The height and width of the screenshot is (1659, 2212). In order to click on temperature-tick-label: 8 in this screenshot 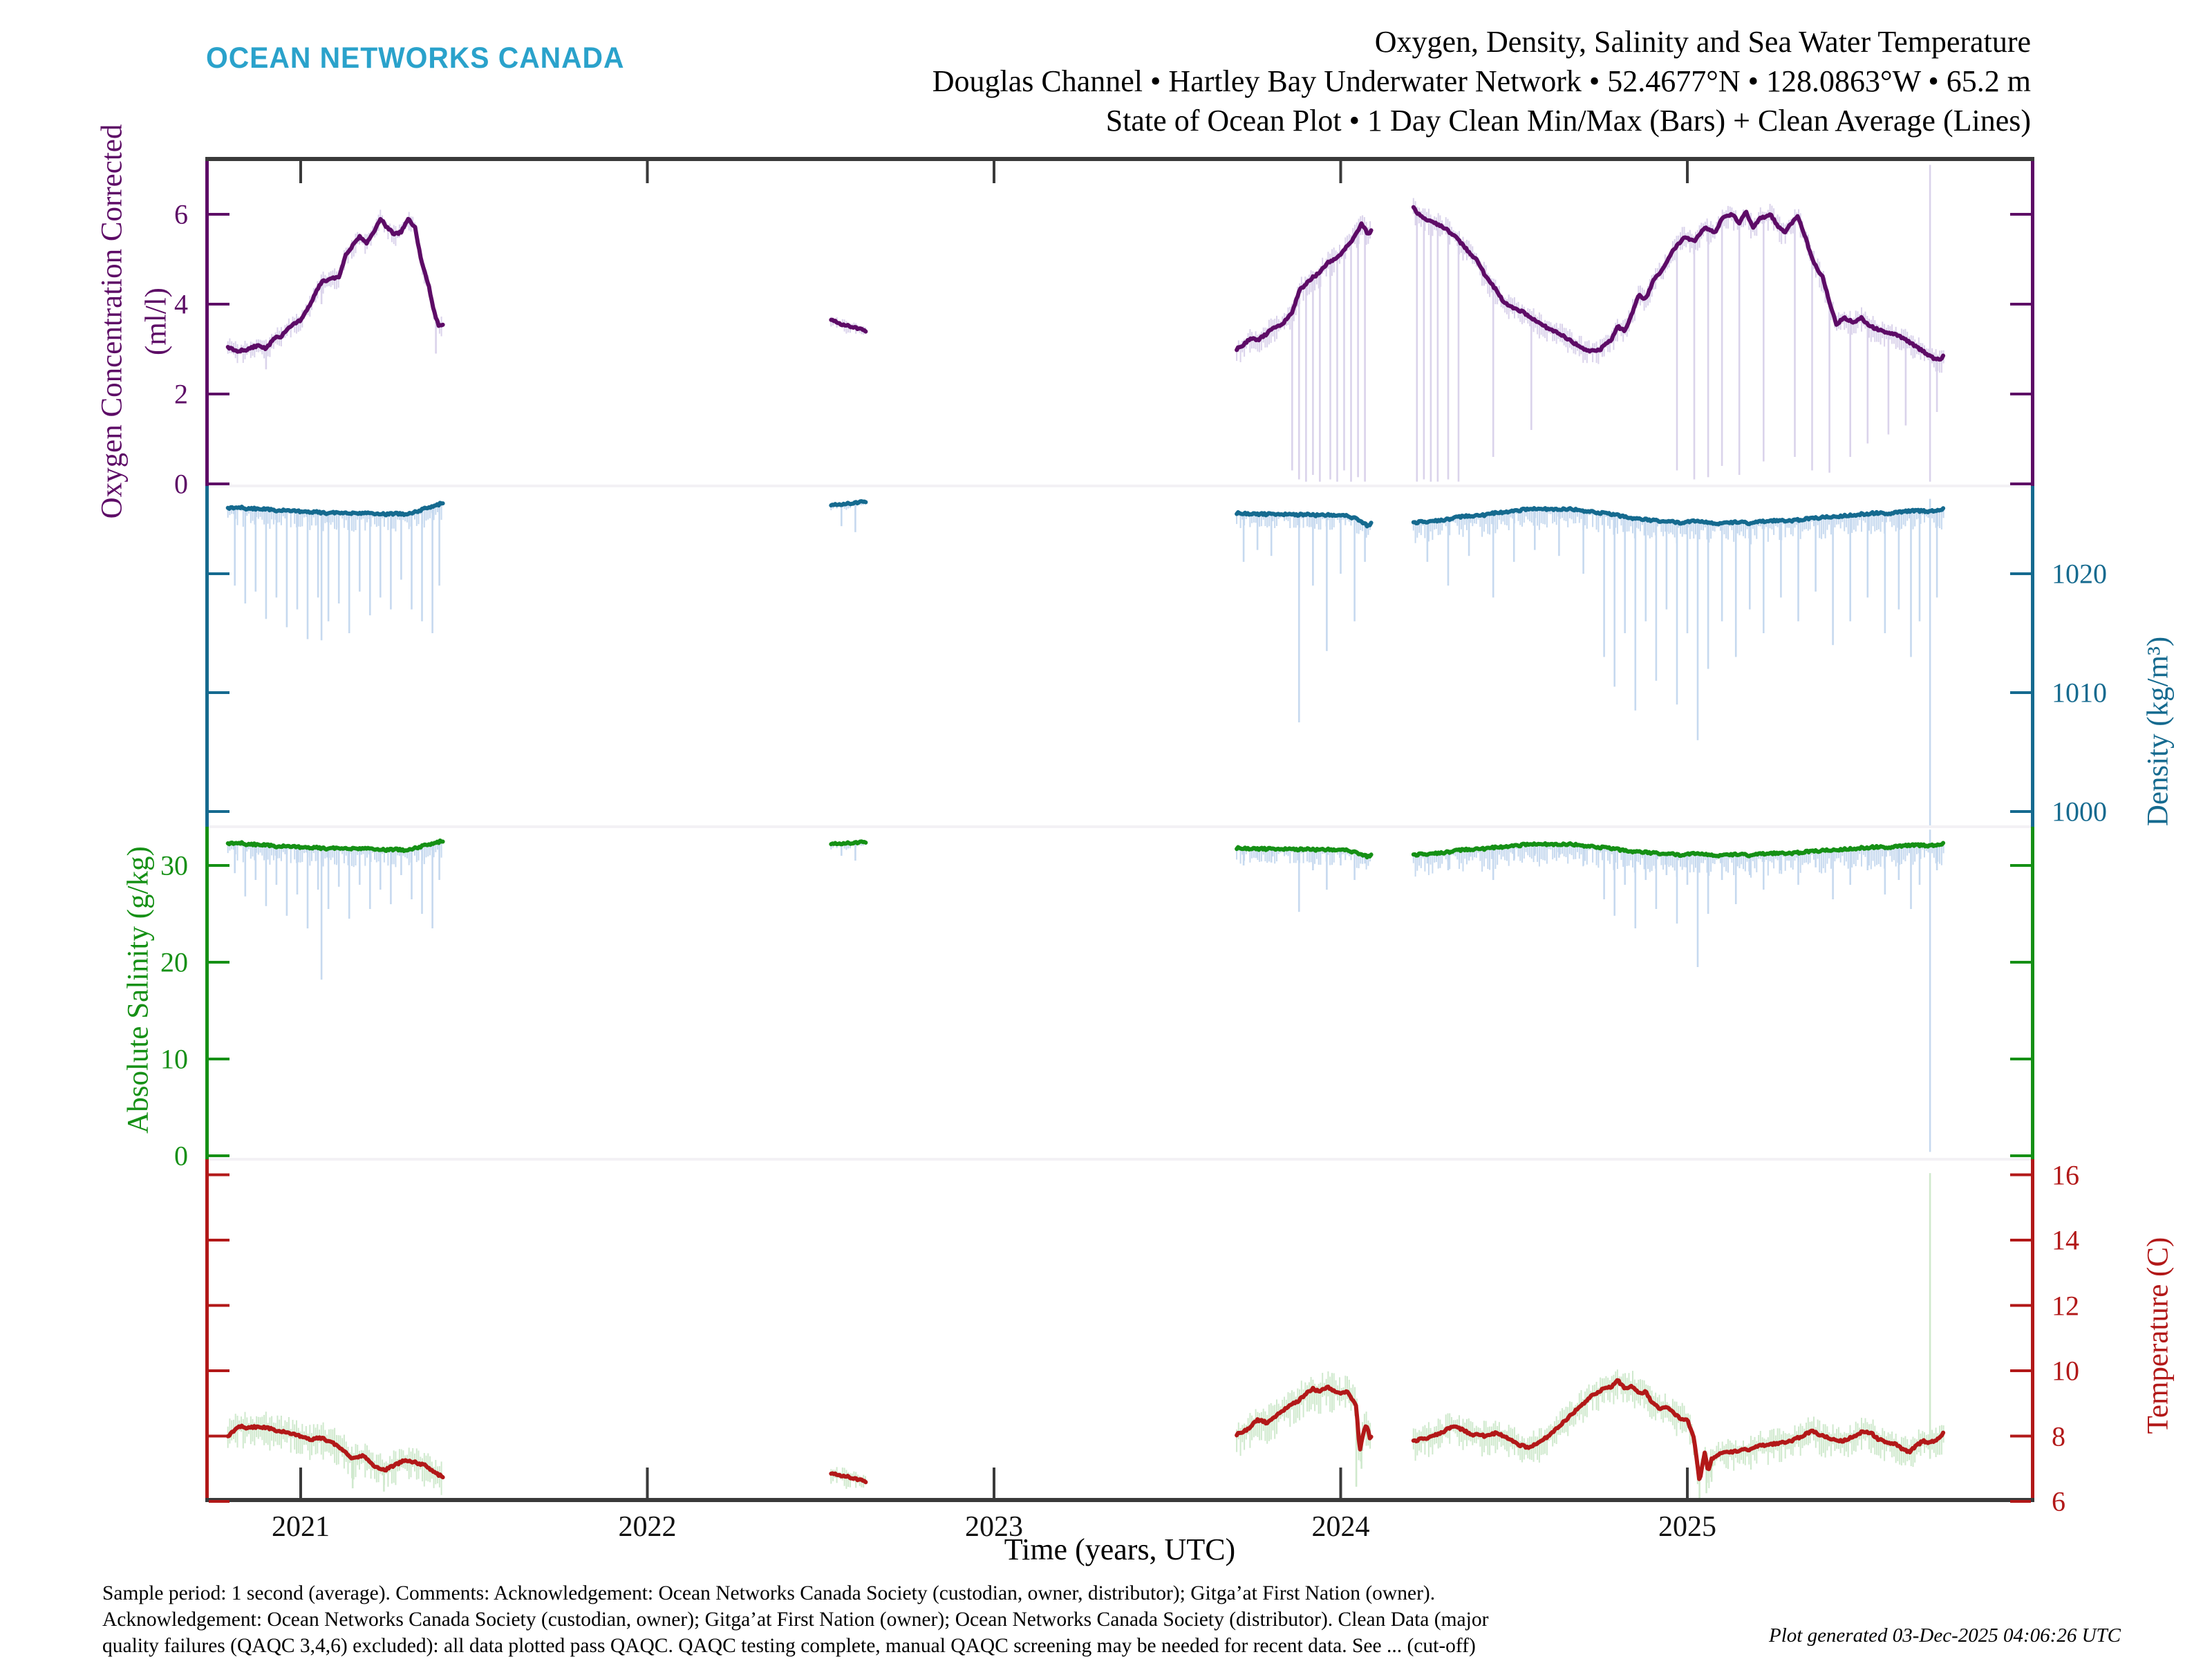, I will do `click(2058, 1436)`.